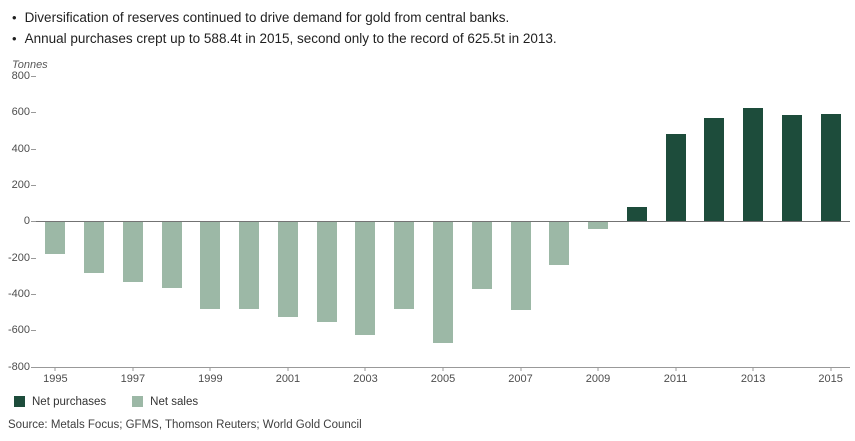 Image resolution: width=855 pixels, height=441 pixels. I want to click on legend-item-net-purchases: Net purchases, so click(60, 402).